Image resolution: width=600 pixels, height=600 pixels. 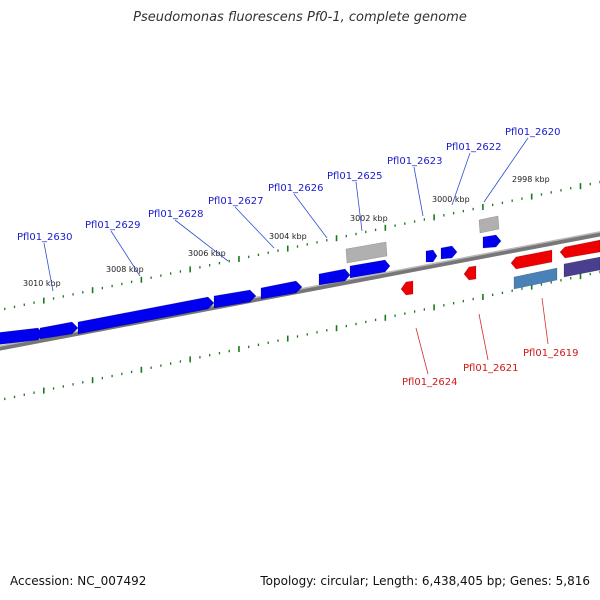 What do you see at coordinates (415, 161) in the screenshot?
I see `gene-label: Pfl01_2623` at bounding box center [415, 161].